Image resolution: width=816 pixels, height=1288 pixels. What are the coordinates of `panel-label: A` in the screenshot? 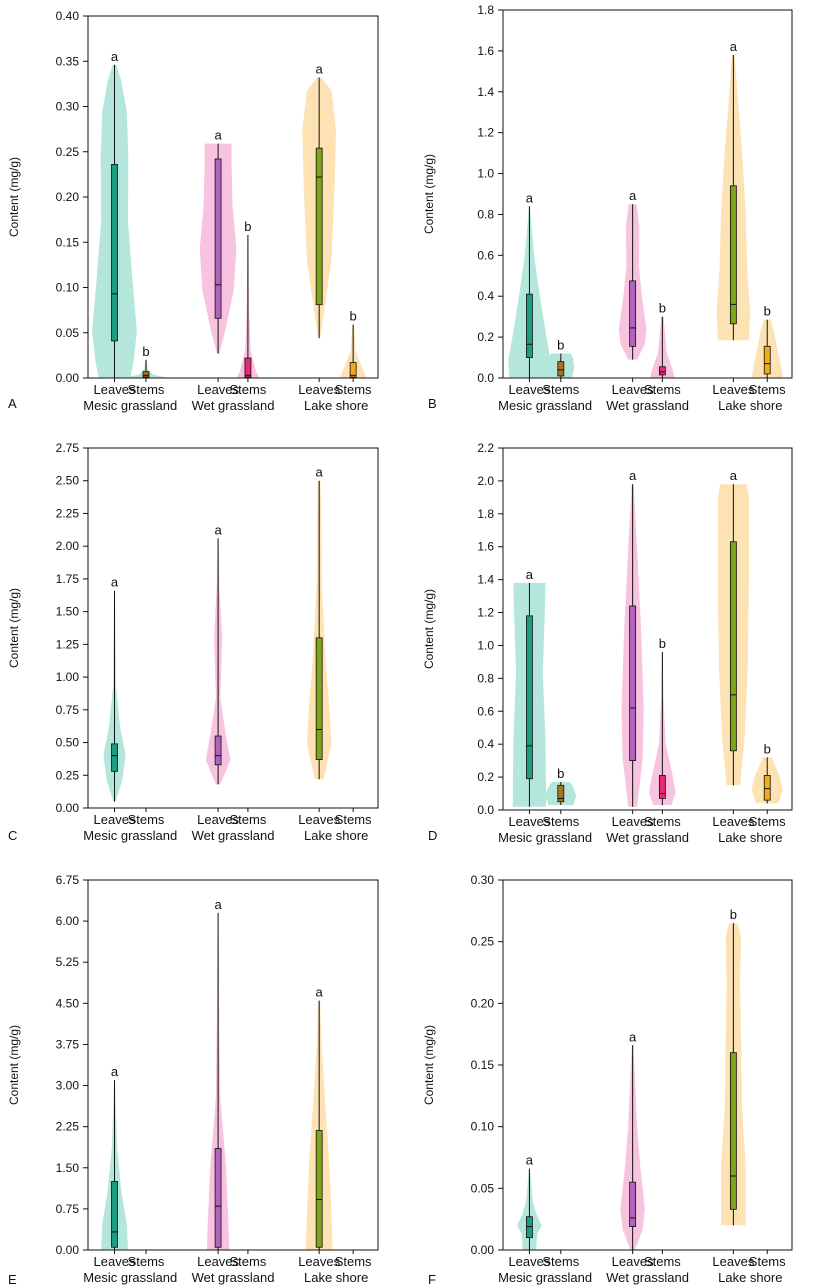 It's located at (12, 403).